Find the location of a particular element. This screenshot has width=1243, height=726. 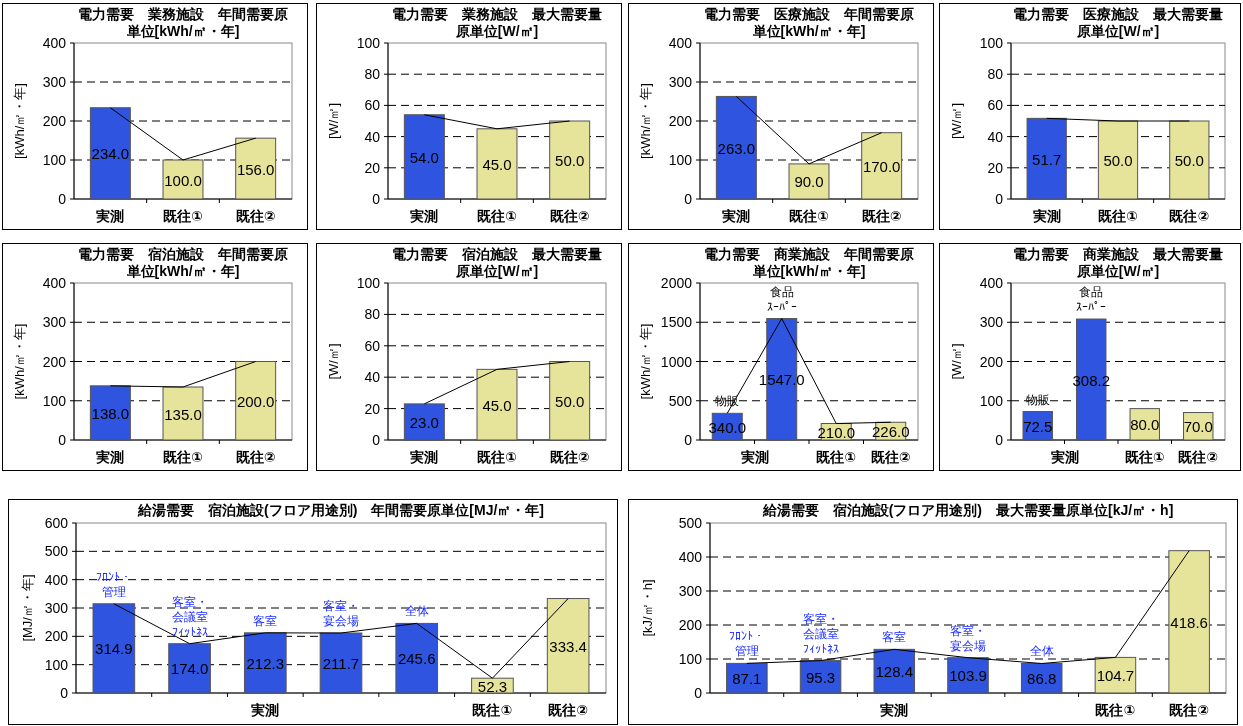

y-tick-label: 600 is located at coordinates (56, 523).